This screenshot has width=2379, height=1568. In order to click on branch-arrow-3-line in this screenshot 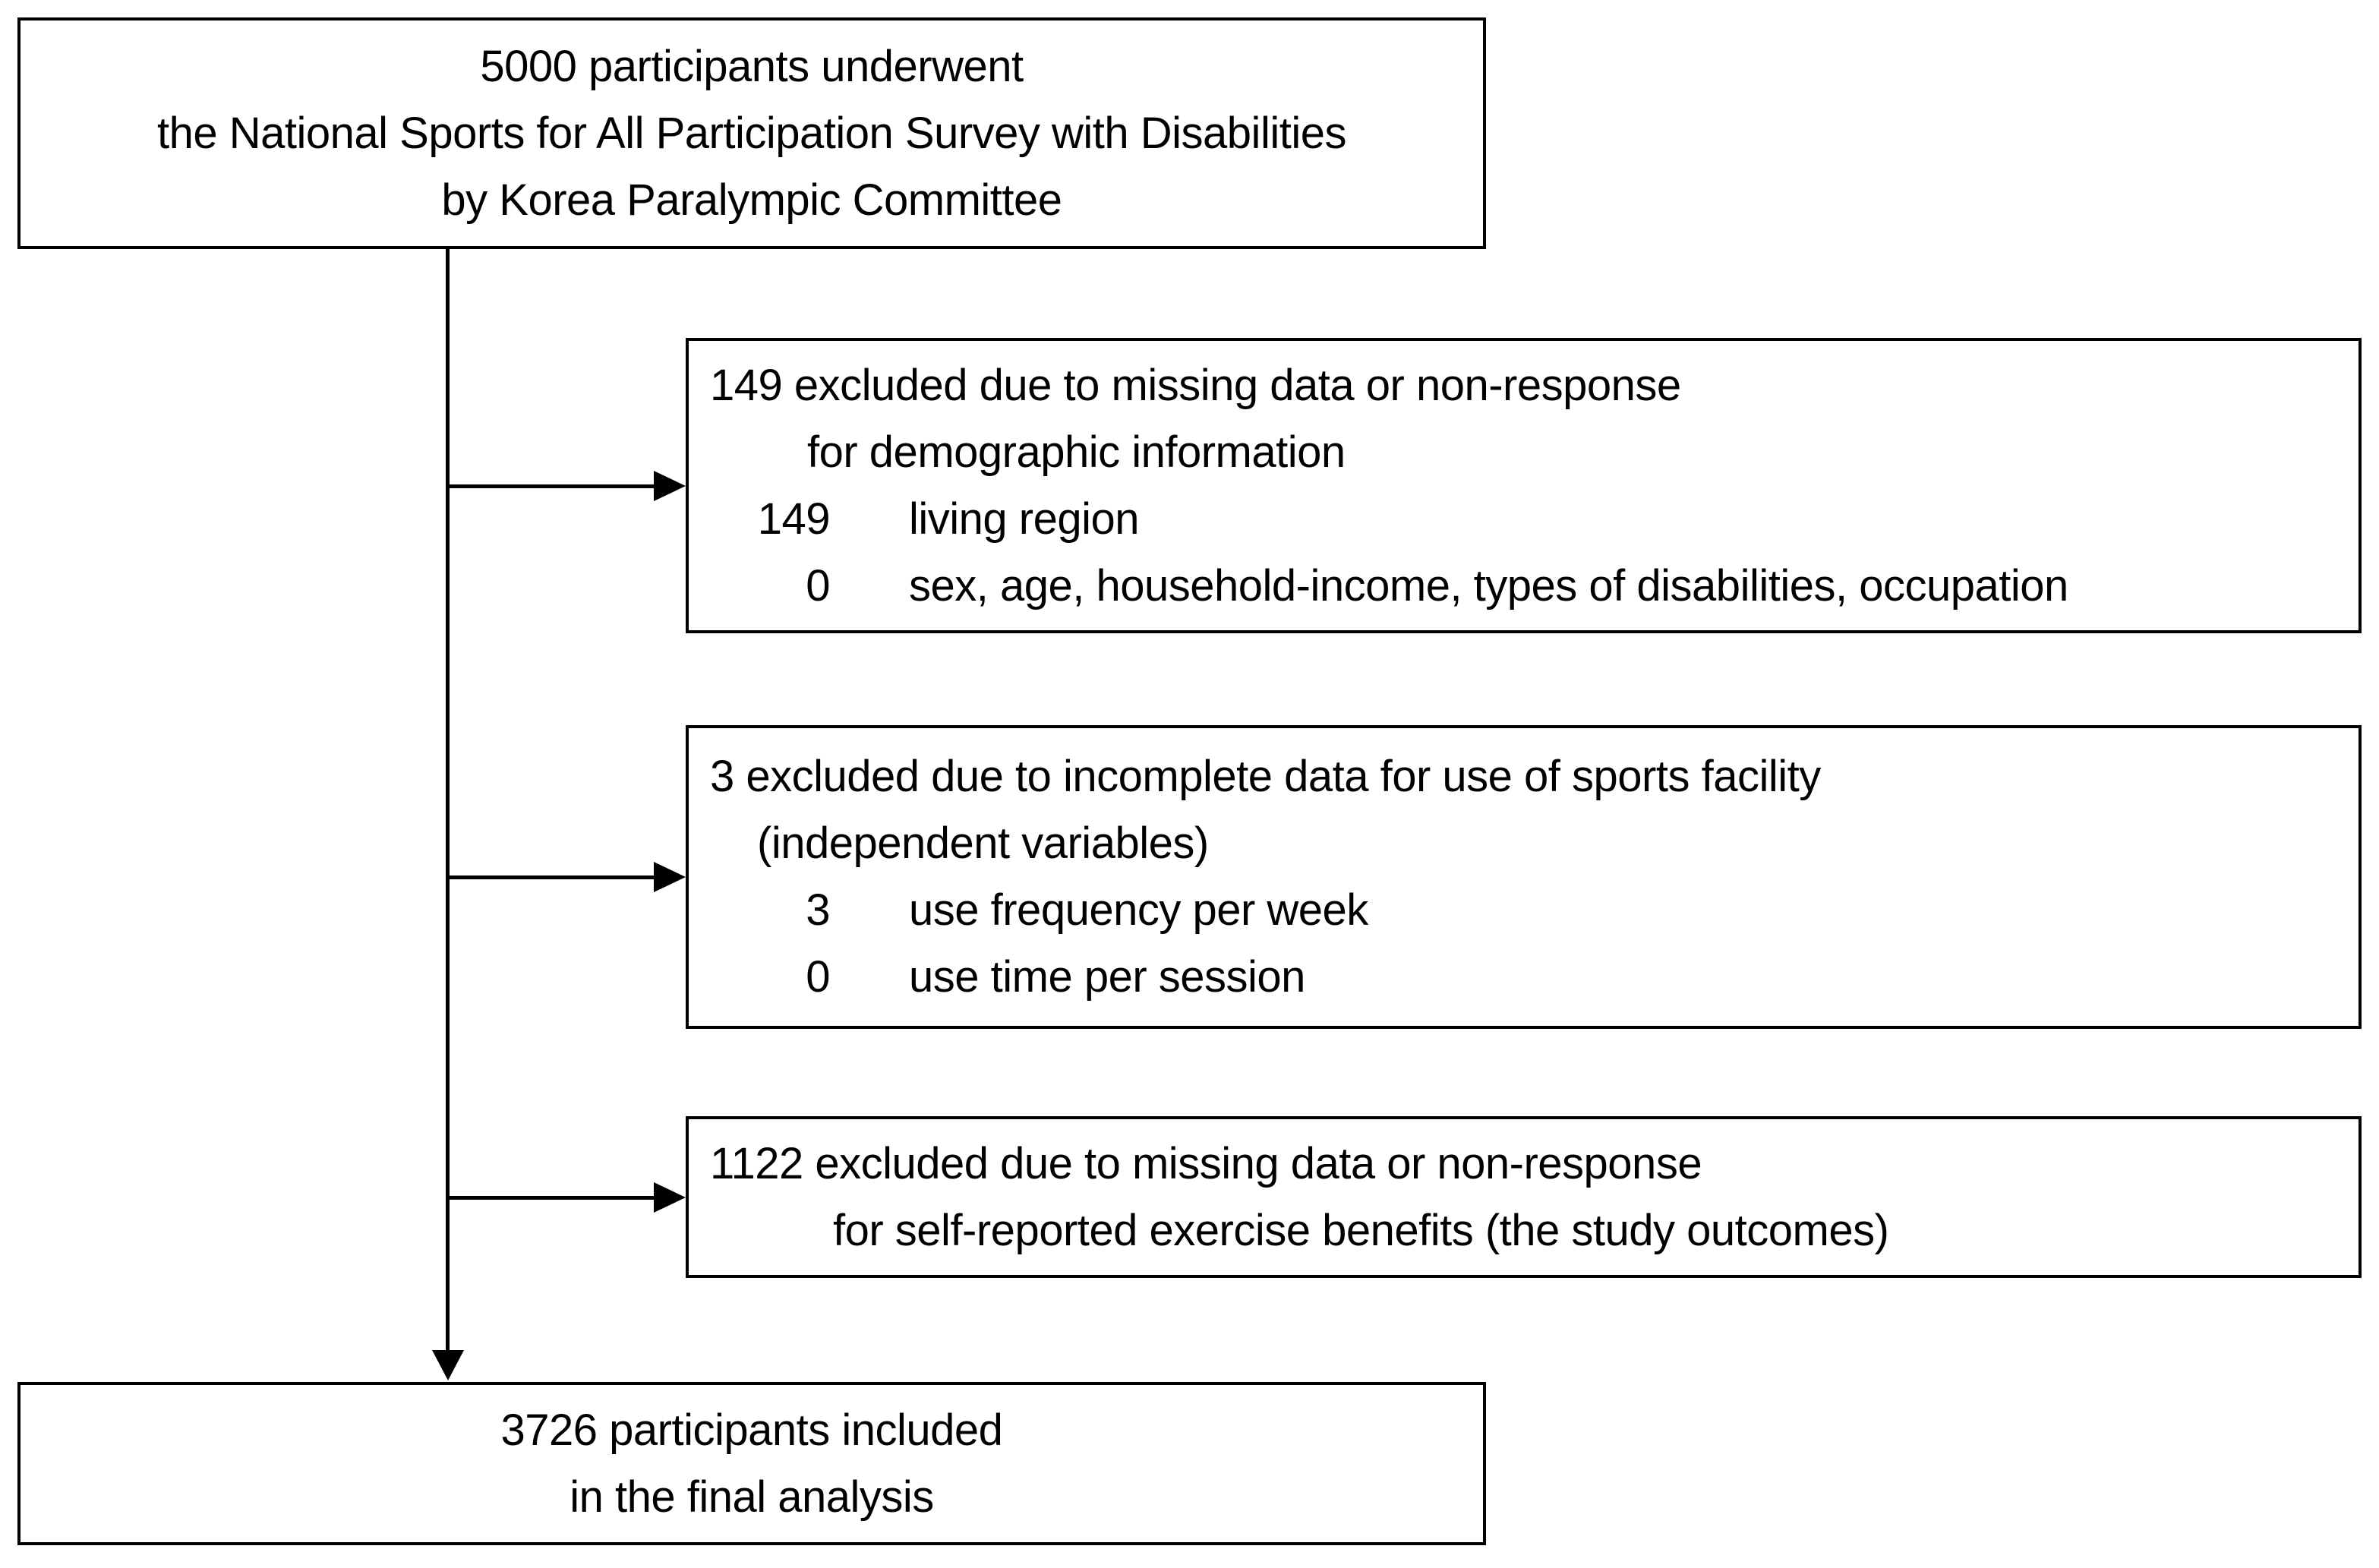, I will do `click(550, 1198)`.